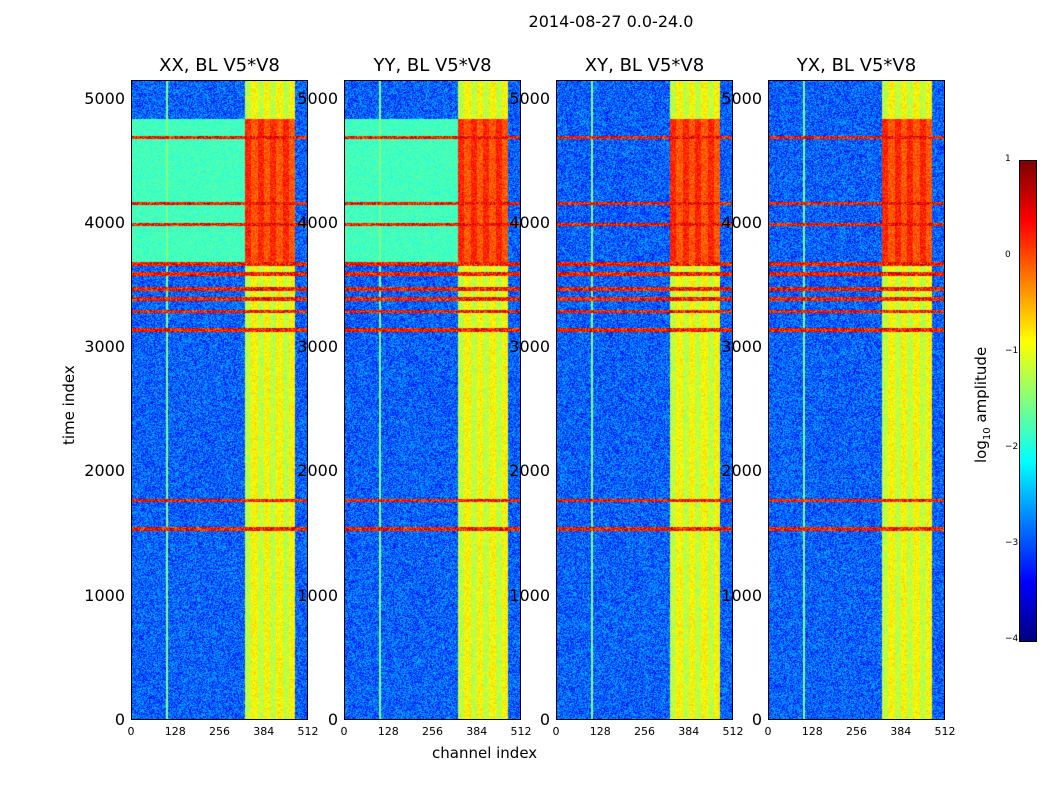 Image resolution: width=1050 pixels, height=800 pixels. I want to click on colorbar-tick-label: −1, so click(1012, 351).